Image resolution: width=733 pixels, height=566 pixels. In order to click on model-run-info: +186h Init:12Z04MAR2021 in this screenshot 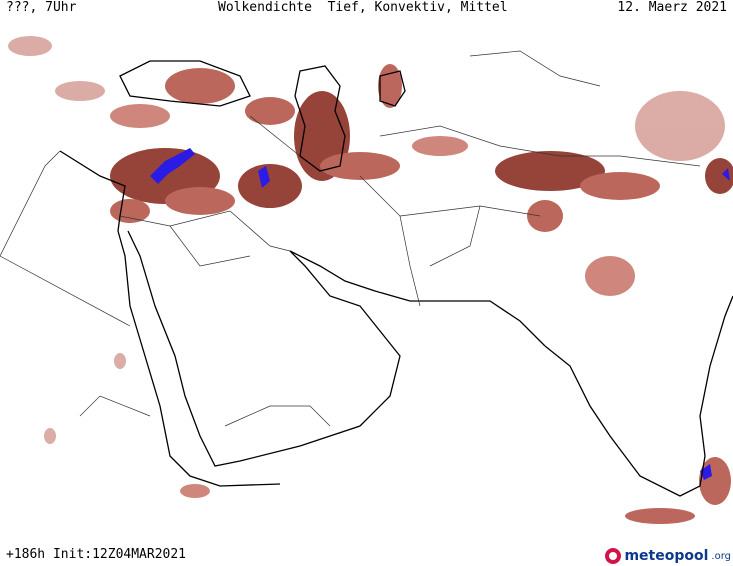, I will do `click(96, 554)`.